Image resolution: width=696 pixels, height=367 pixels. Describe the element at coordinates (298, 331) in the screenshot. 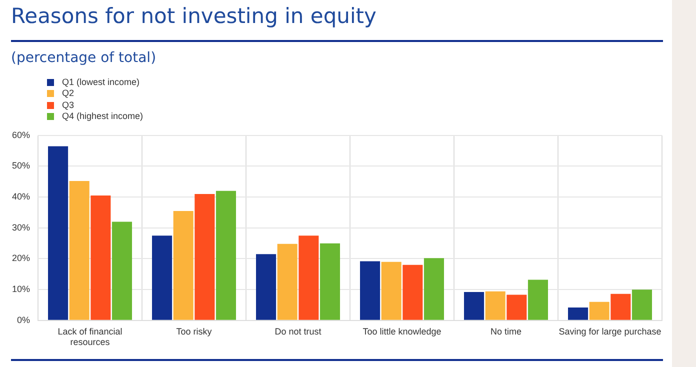

I see `x-tick-label: Do not trust` at that location.